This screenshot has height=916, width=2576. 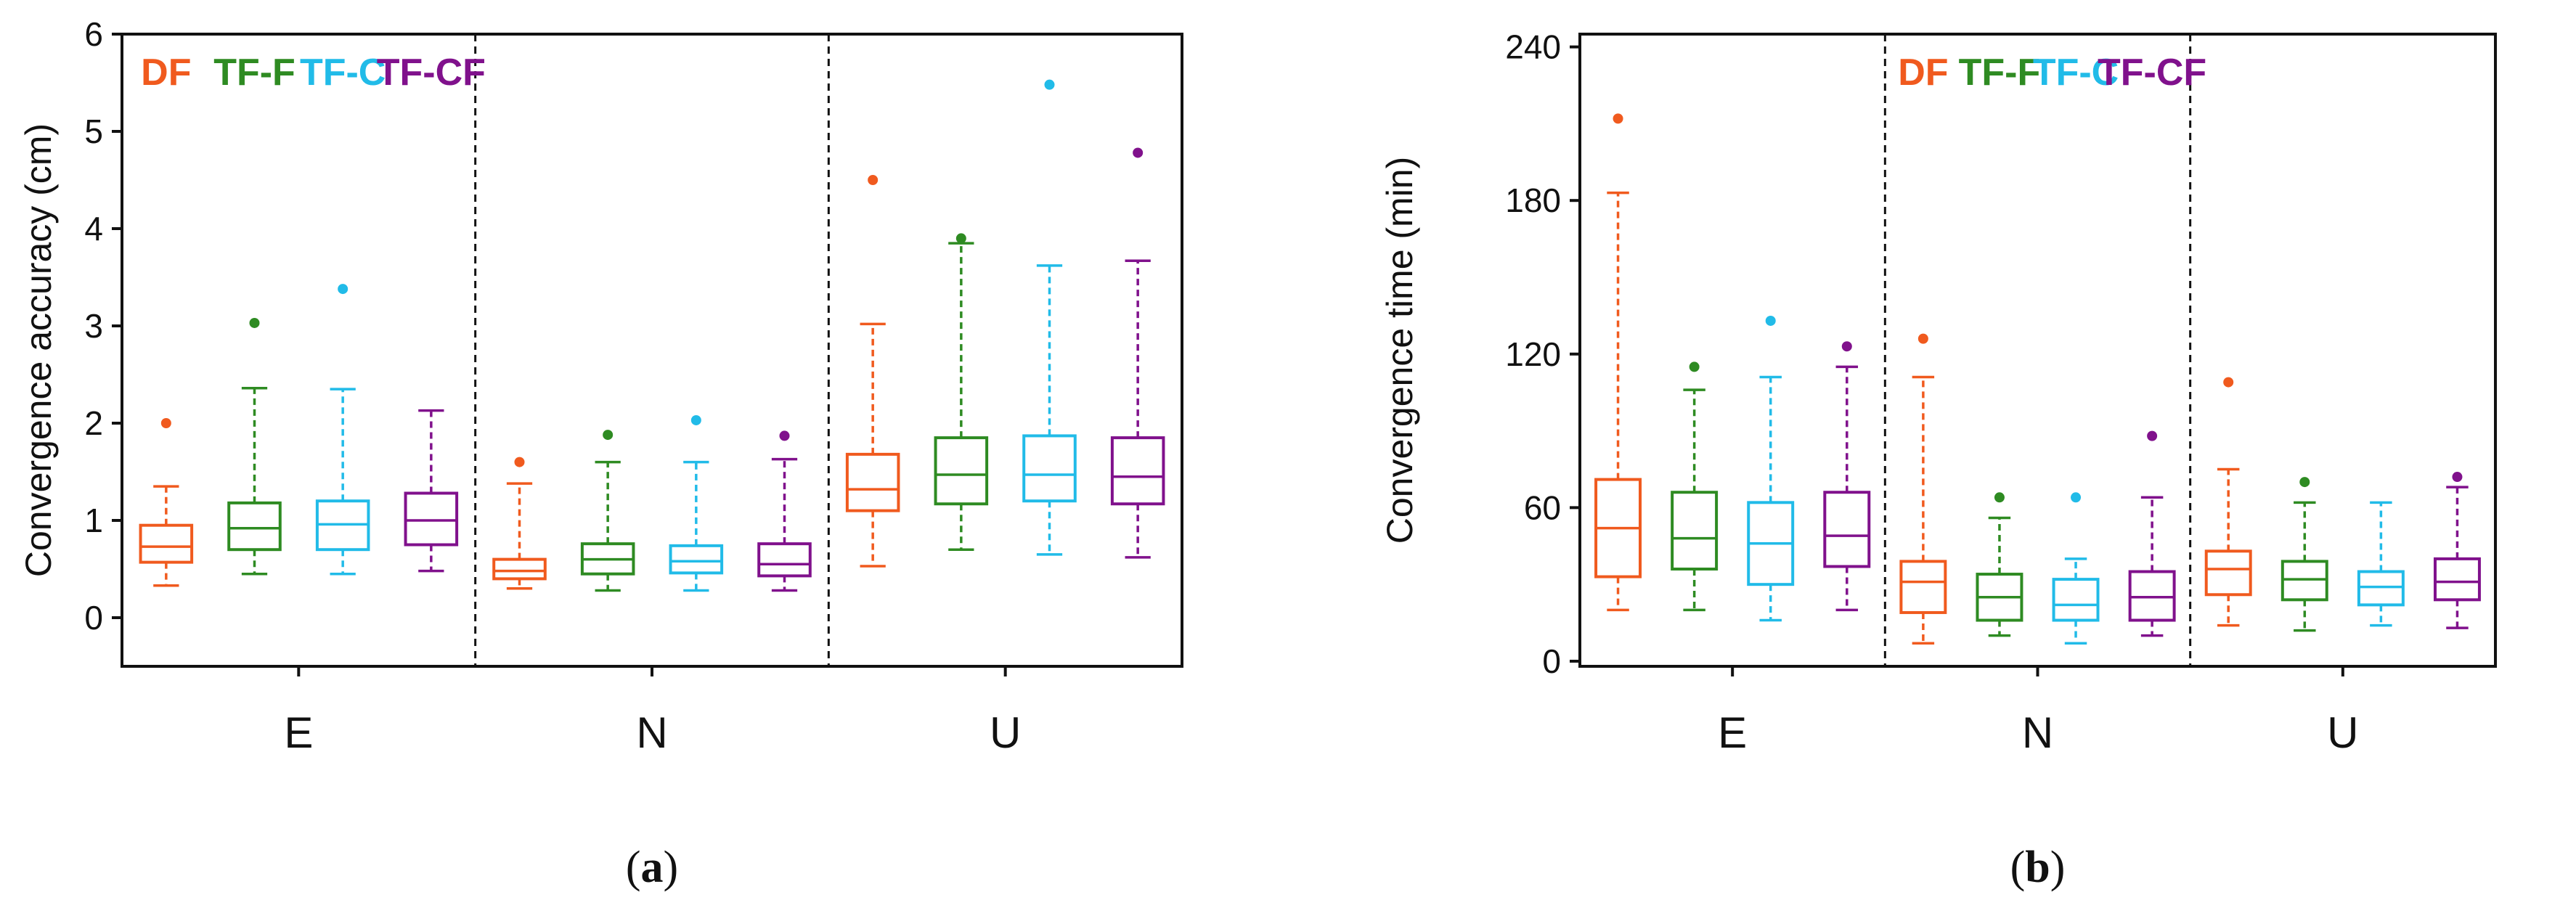 I want to click on y-tick-label: 60, so click(x=1542, y=507).